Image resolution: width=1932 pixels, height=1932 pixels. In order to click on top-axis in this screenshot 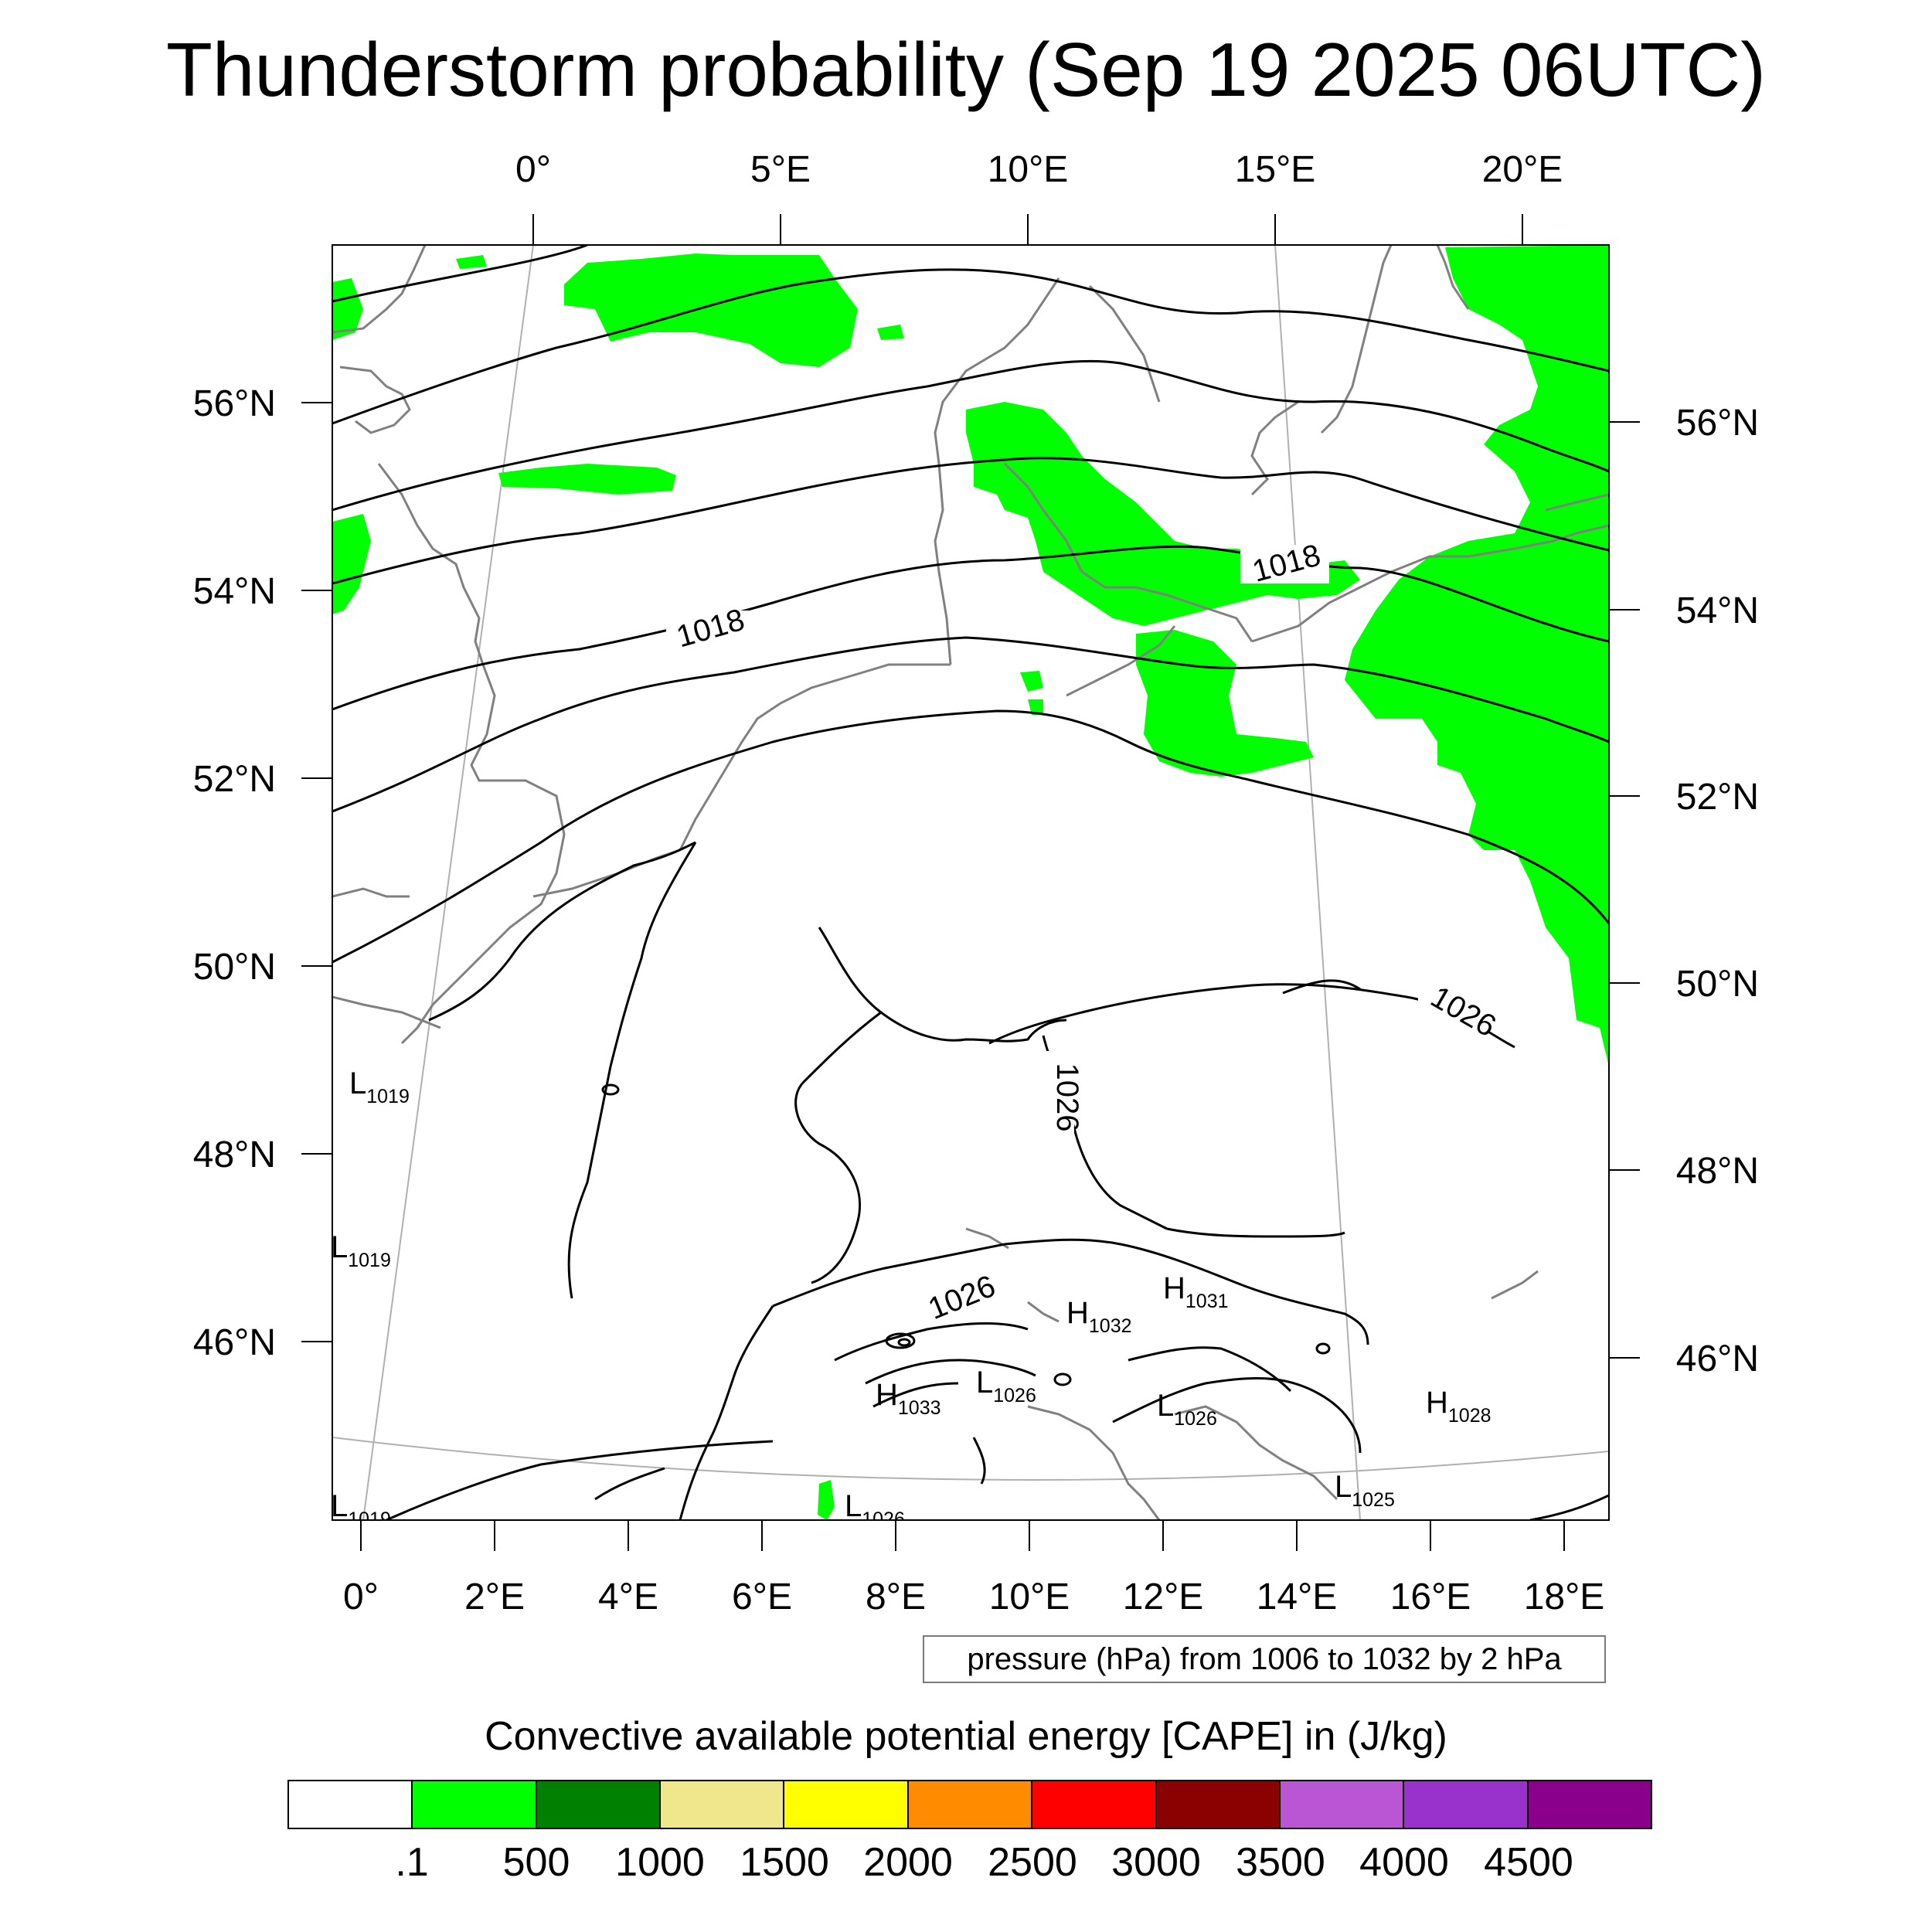, I will do `click(1028, 230)`.